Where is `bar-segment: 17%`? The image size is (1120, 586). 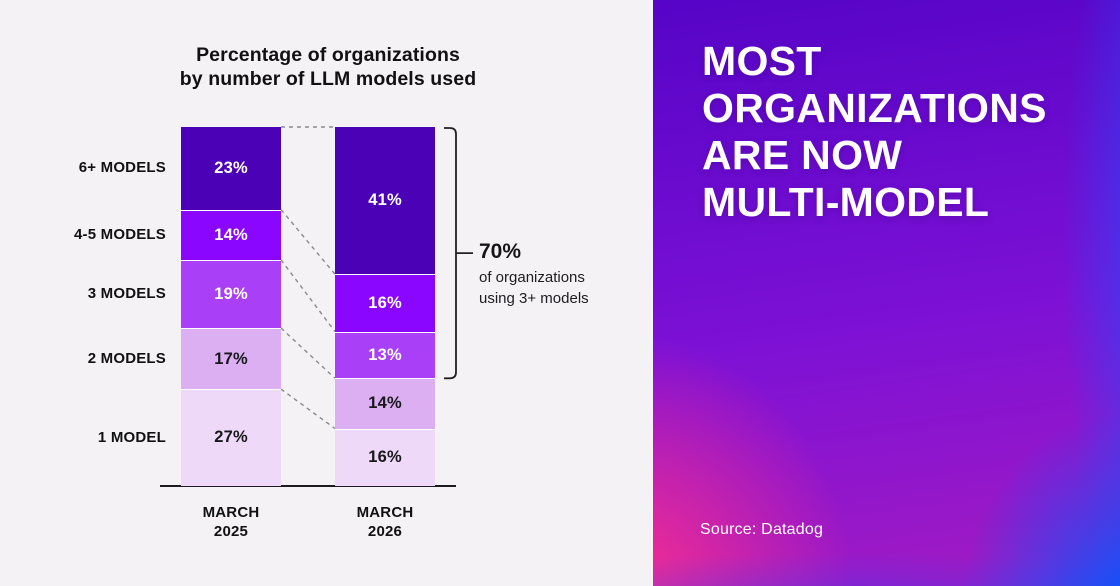 bar-segment: 17% is located at coordinates (231, 359).